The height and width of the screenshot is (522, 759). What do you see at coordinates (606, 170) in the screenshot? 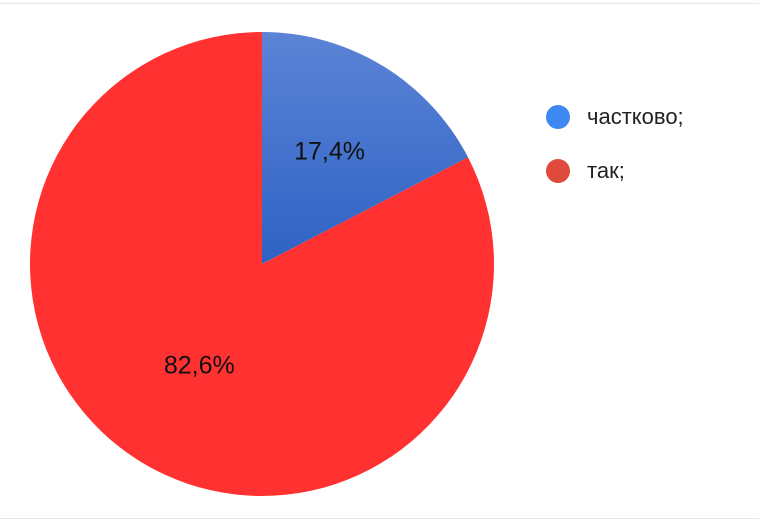
I see `legend-label-yes: так;` at bounding box center [606, 170].